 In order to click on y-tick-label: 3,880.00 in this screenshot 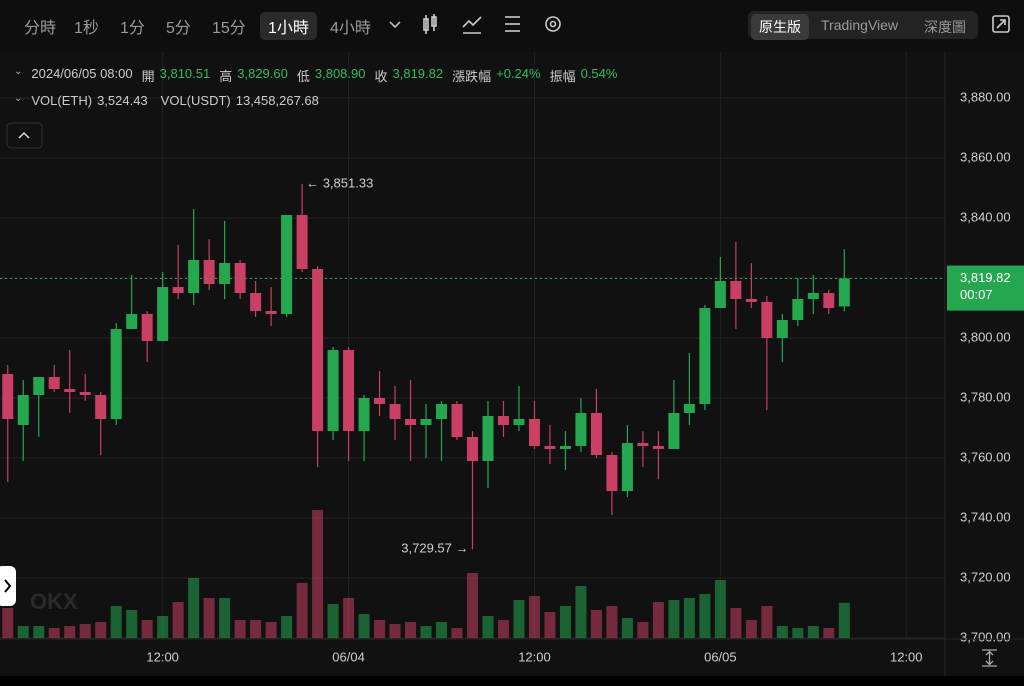, I will do `click(985, 96)`.